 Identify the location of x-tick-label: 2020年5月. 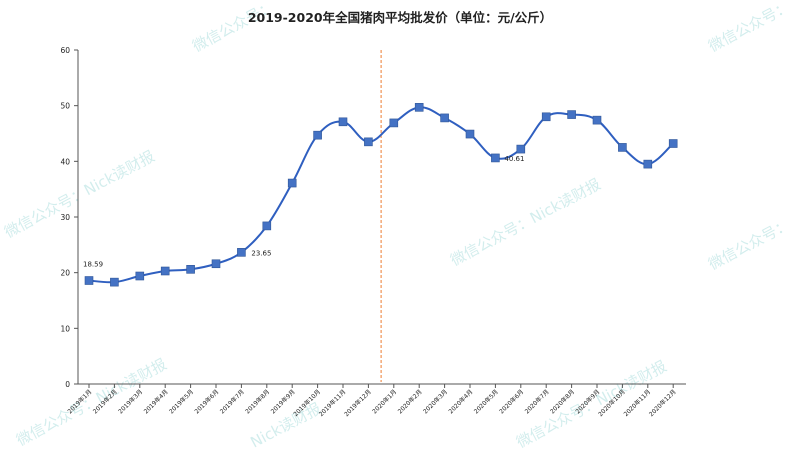
(486, 402).